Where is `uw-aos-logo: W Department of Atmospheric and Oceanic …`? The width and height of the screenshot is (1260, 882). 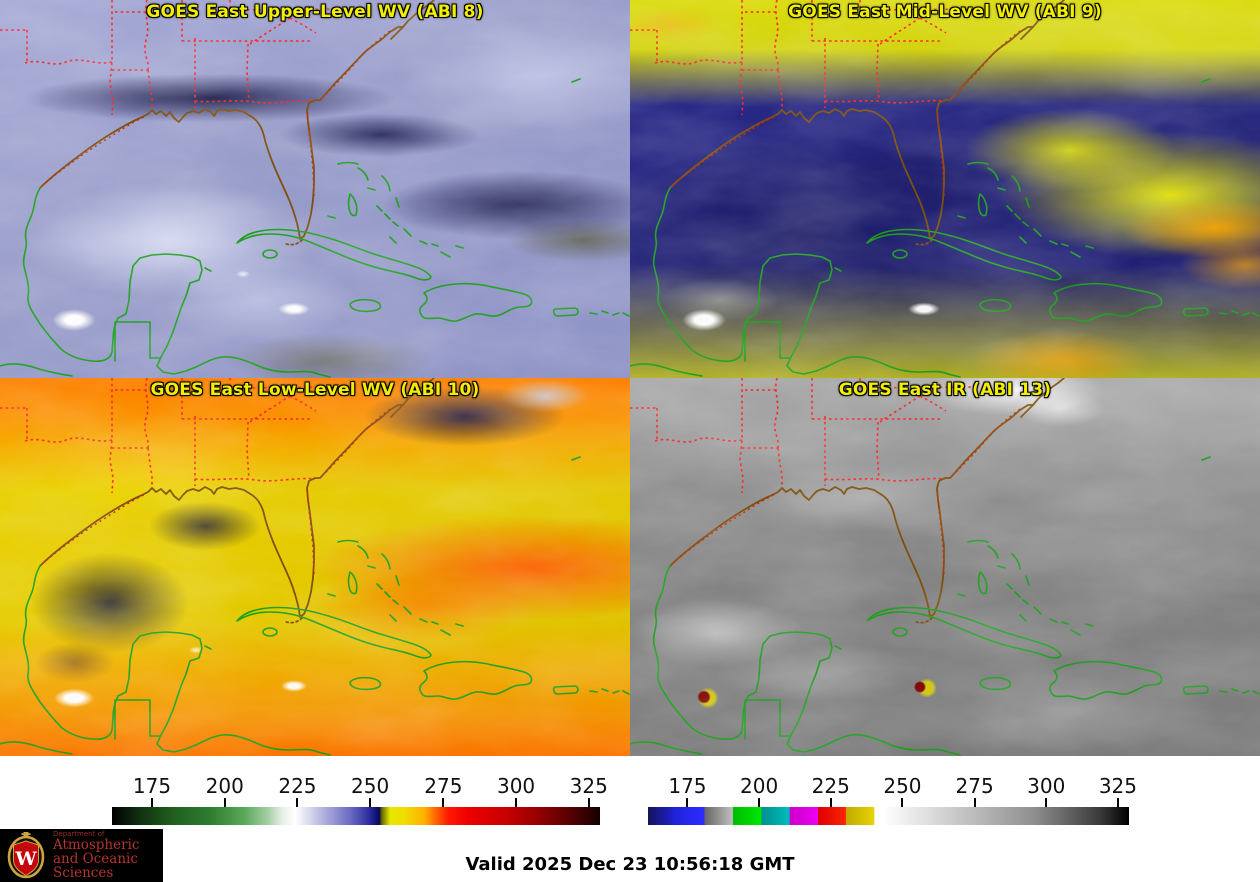 uw-aos-logo: W Department of Atmospheric and Oceanic … is located at coordinates (81, 855).